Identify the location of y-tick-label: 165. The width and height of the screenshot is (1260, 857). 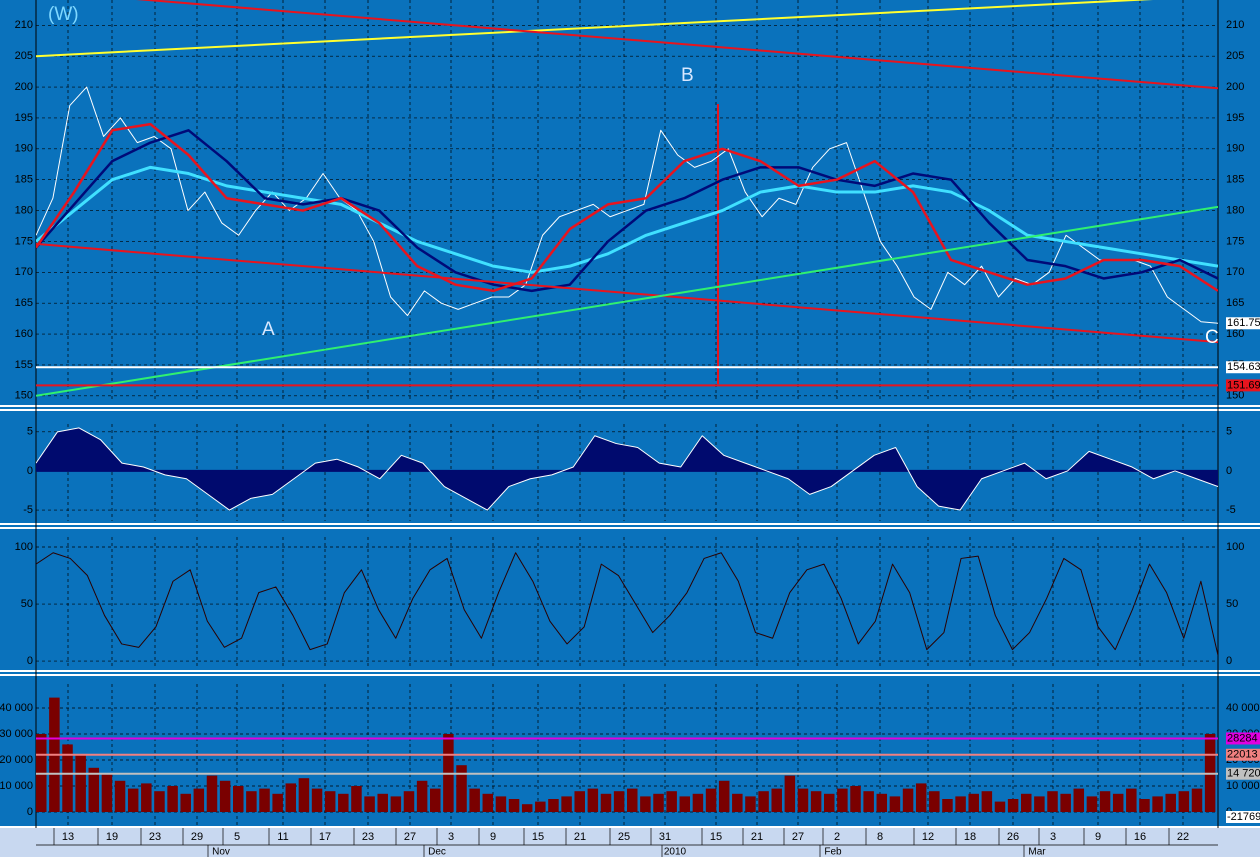
(24, 303).